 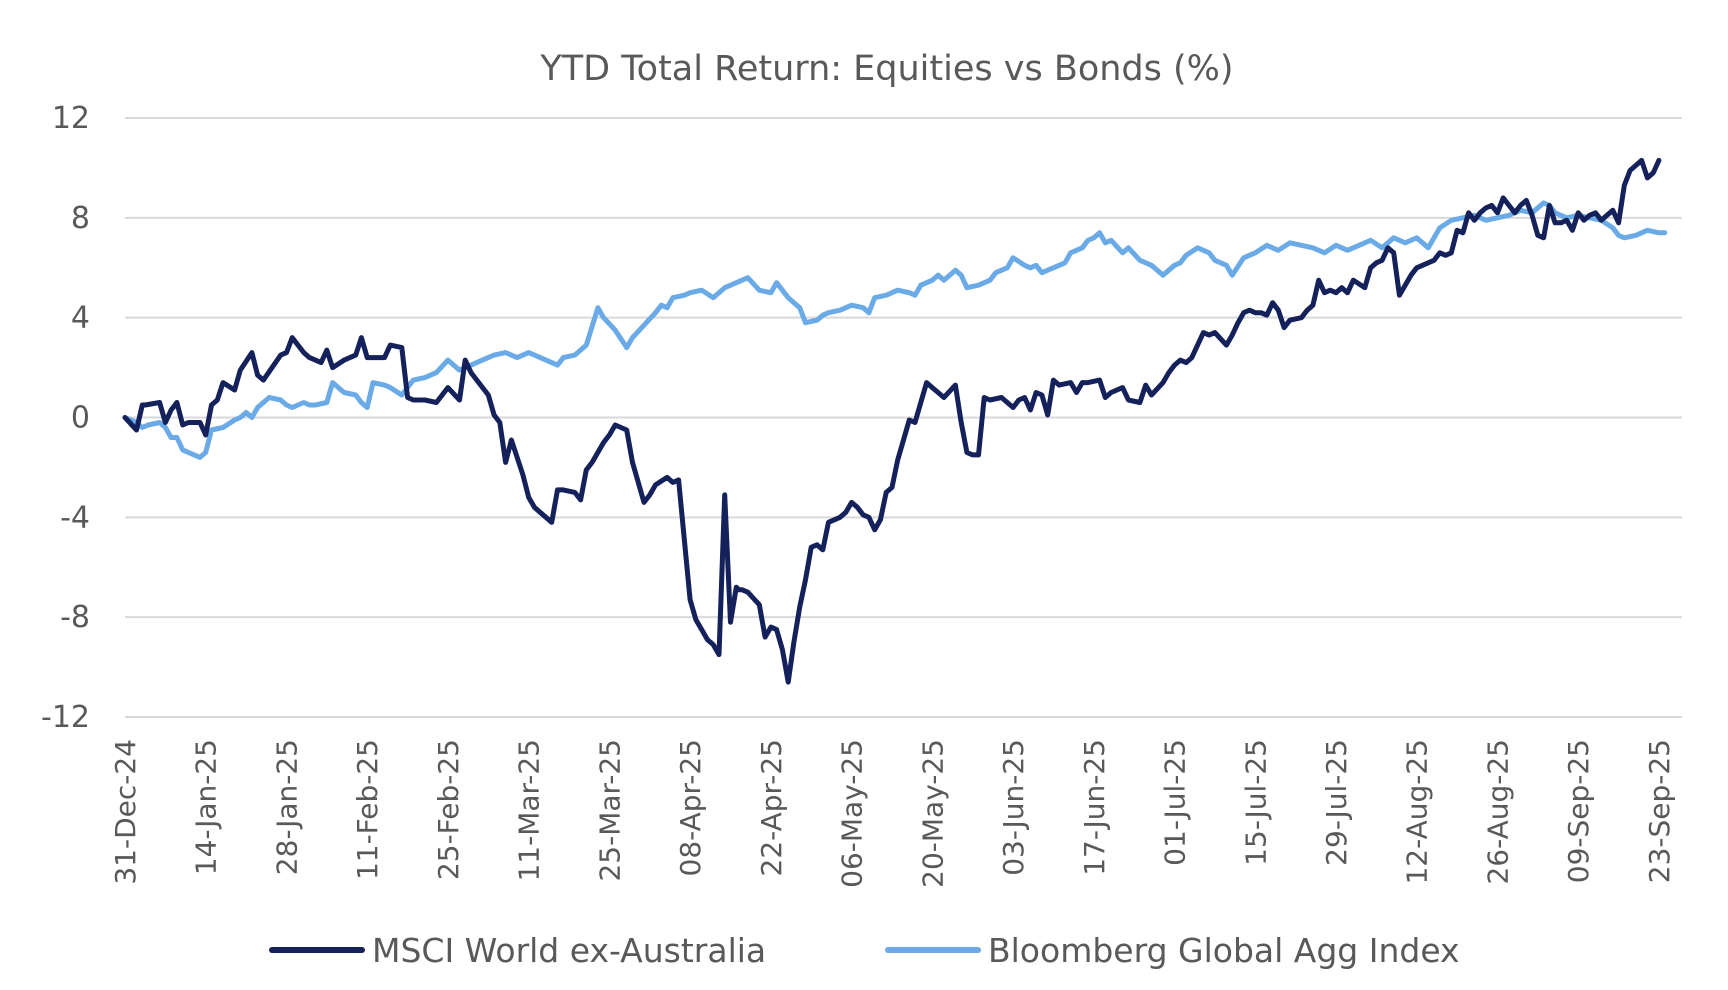 What do you see at coordinates (75, 617) in the screenshot?
I see `y-tick-label: -8` at bounding box center [75, 617].